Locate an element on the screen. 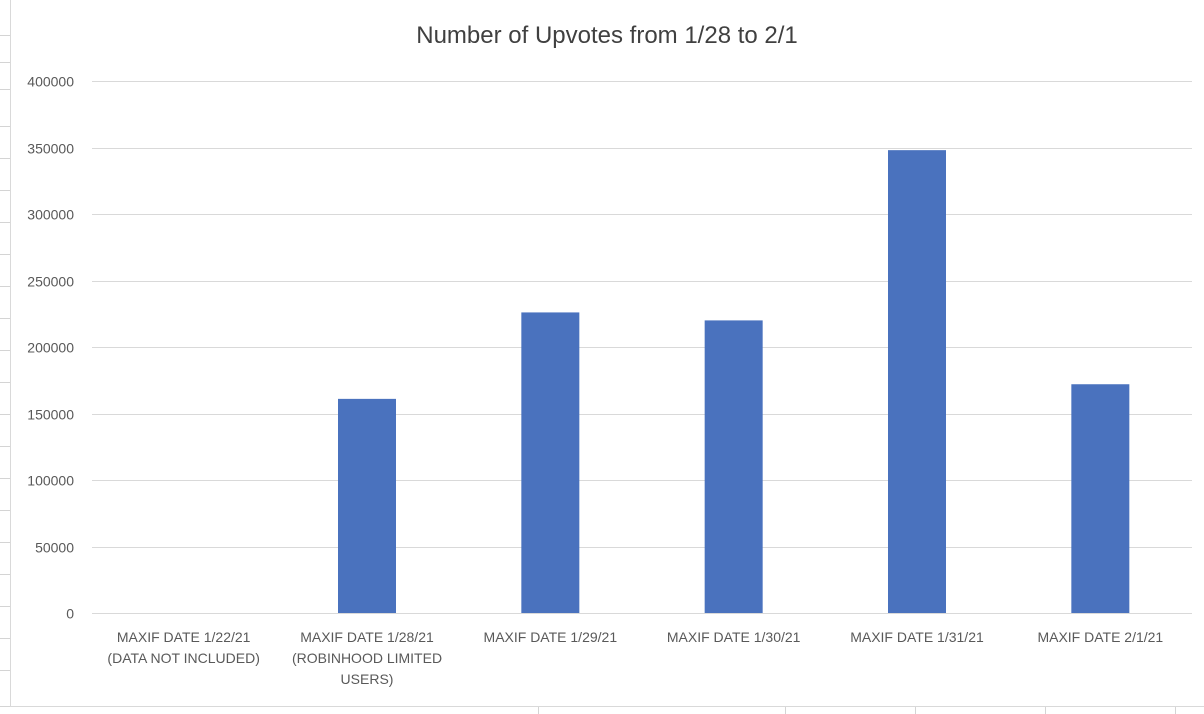 The width and height of the screenshot is (1204, 714). y-tick-label: 50000 is located at coordinates (54, 548).